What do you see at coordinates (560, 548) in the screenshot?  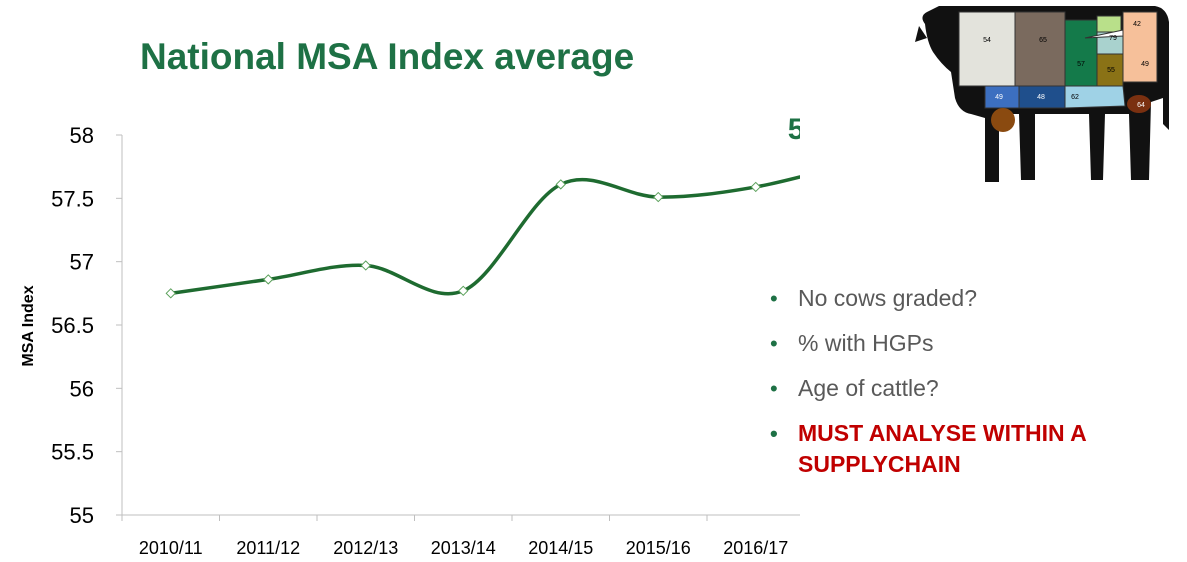 I see `x-tick-label: 2014/15` at bounding box center [560, 548].